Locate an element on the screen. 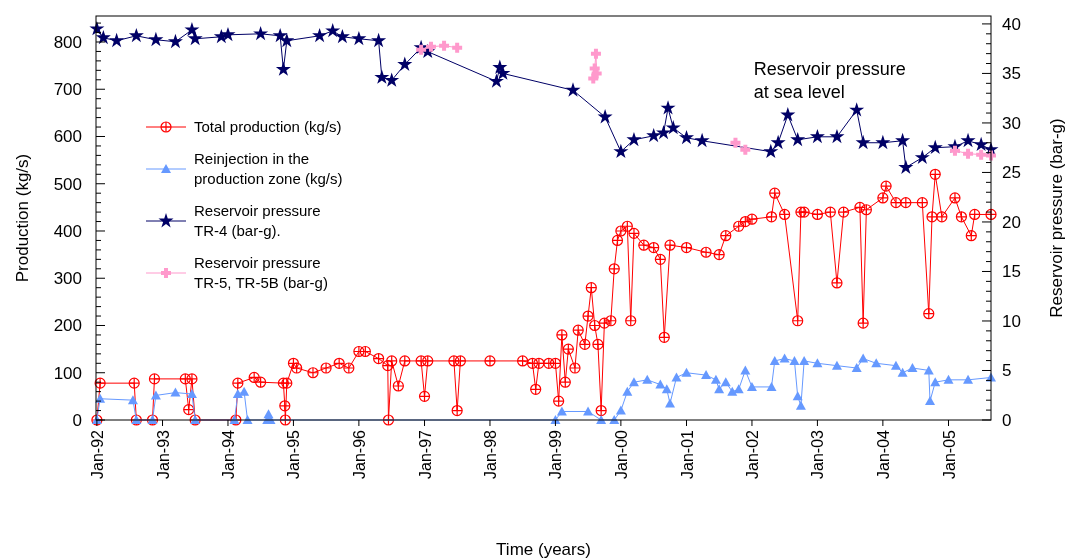 The image size is (1068, 559). x-tick-label: Jan-03 is located at coordinates (818, 454).